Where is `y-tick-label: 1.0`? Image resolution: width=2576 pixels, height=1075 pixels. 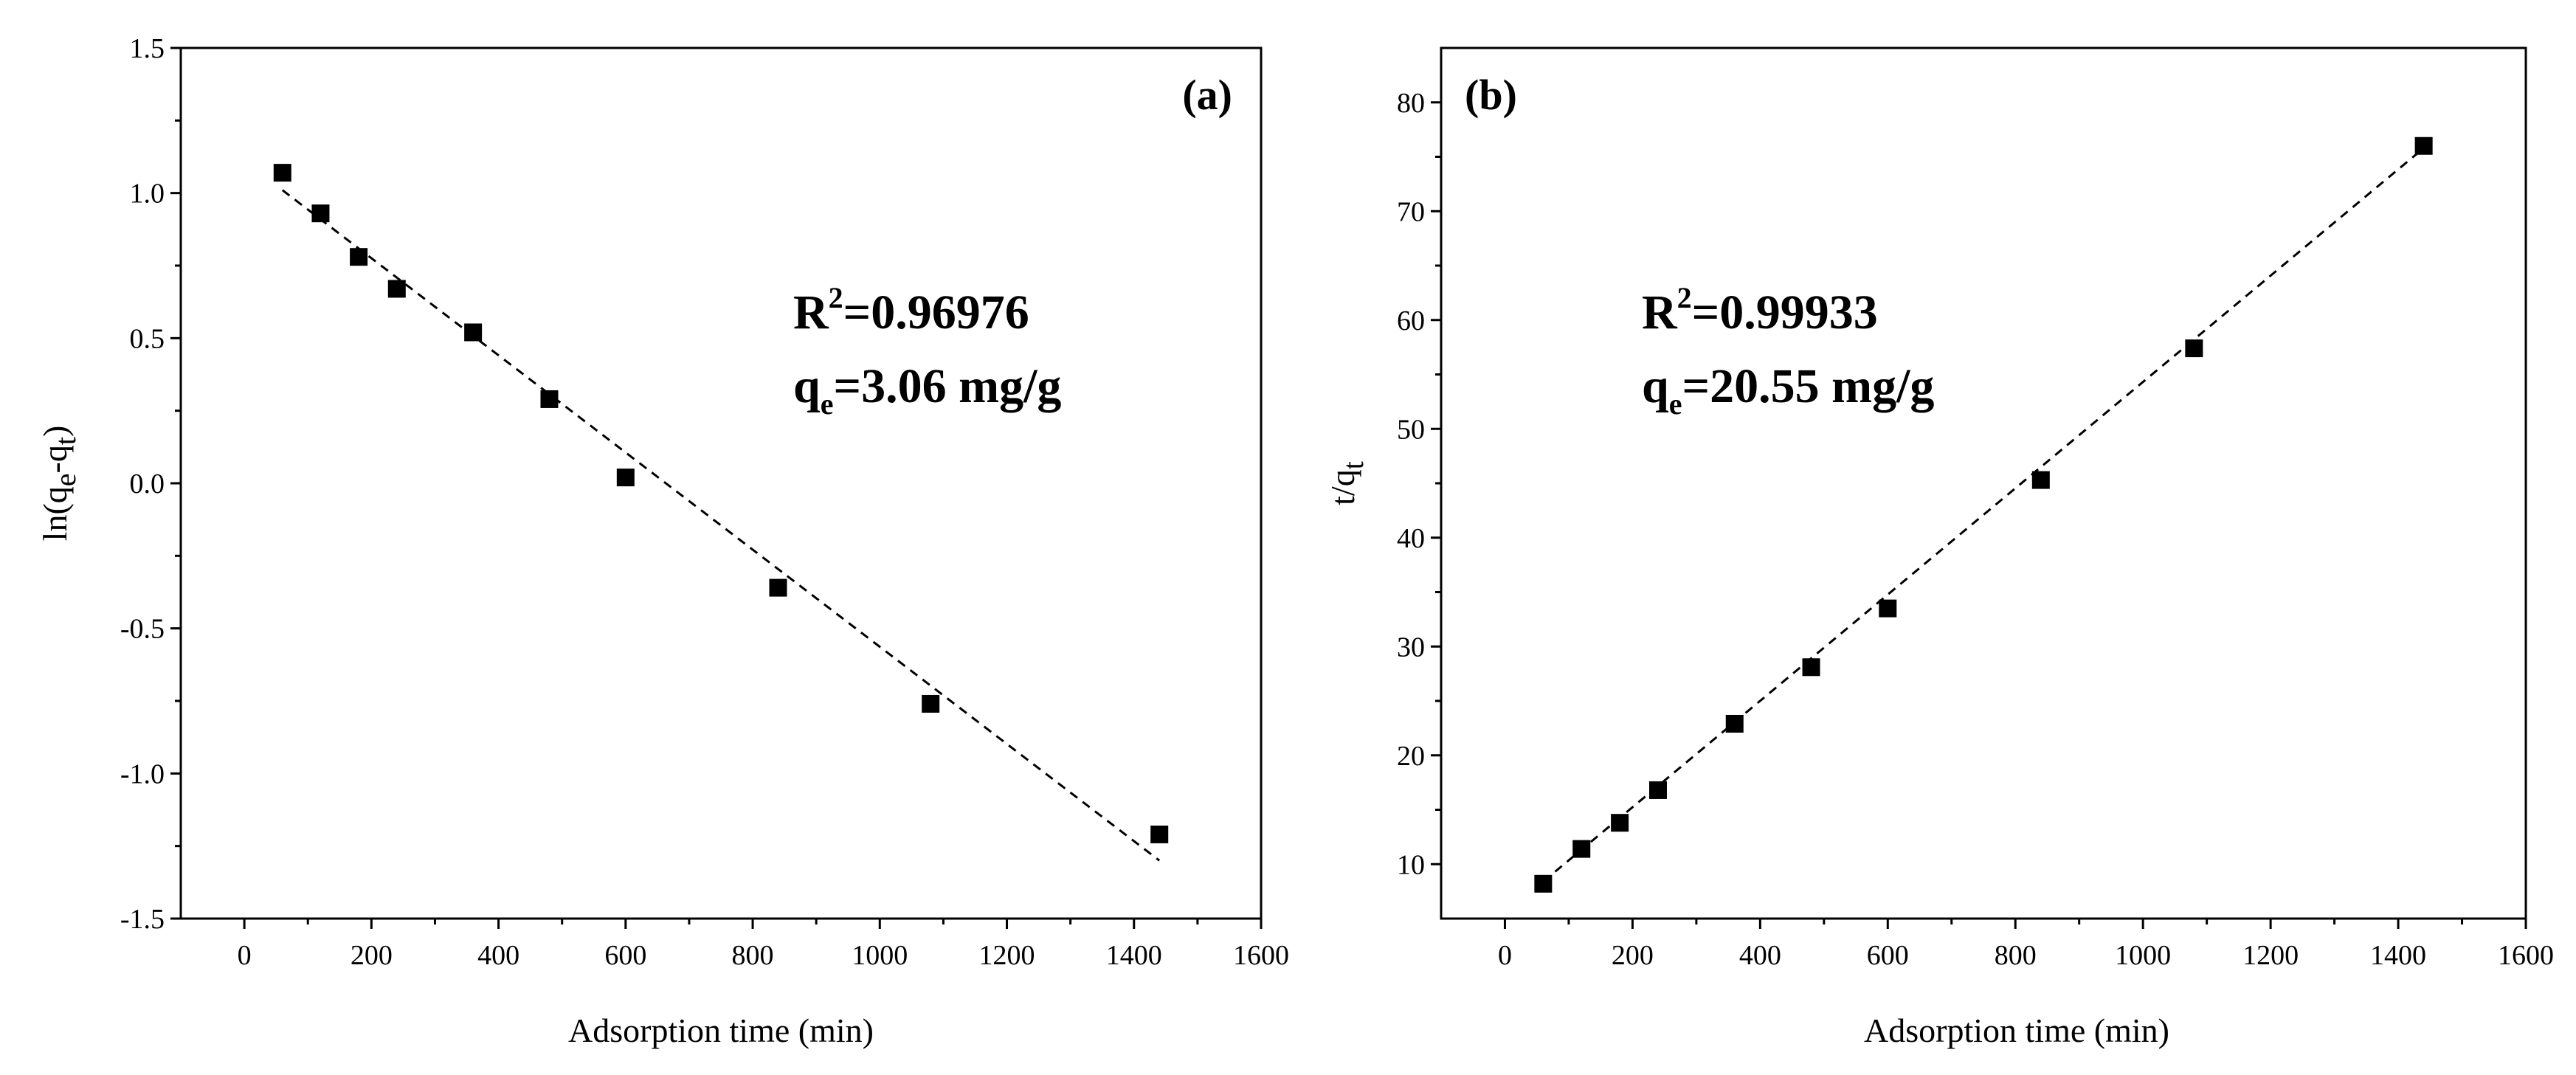
y-tick-label: 1.0 is located at coordinates (147, 194).